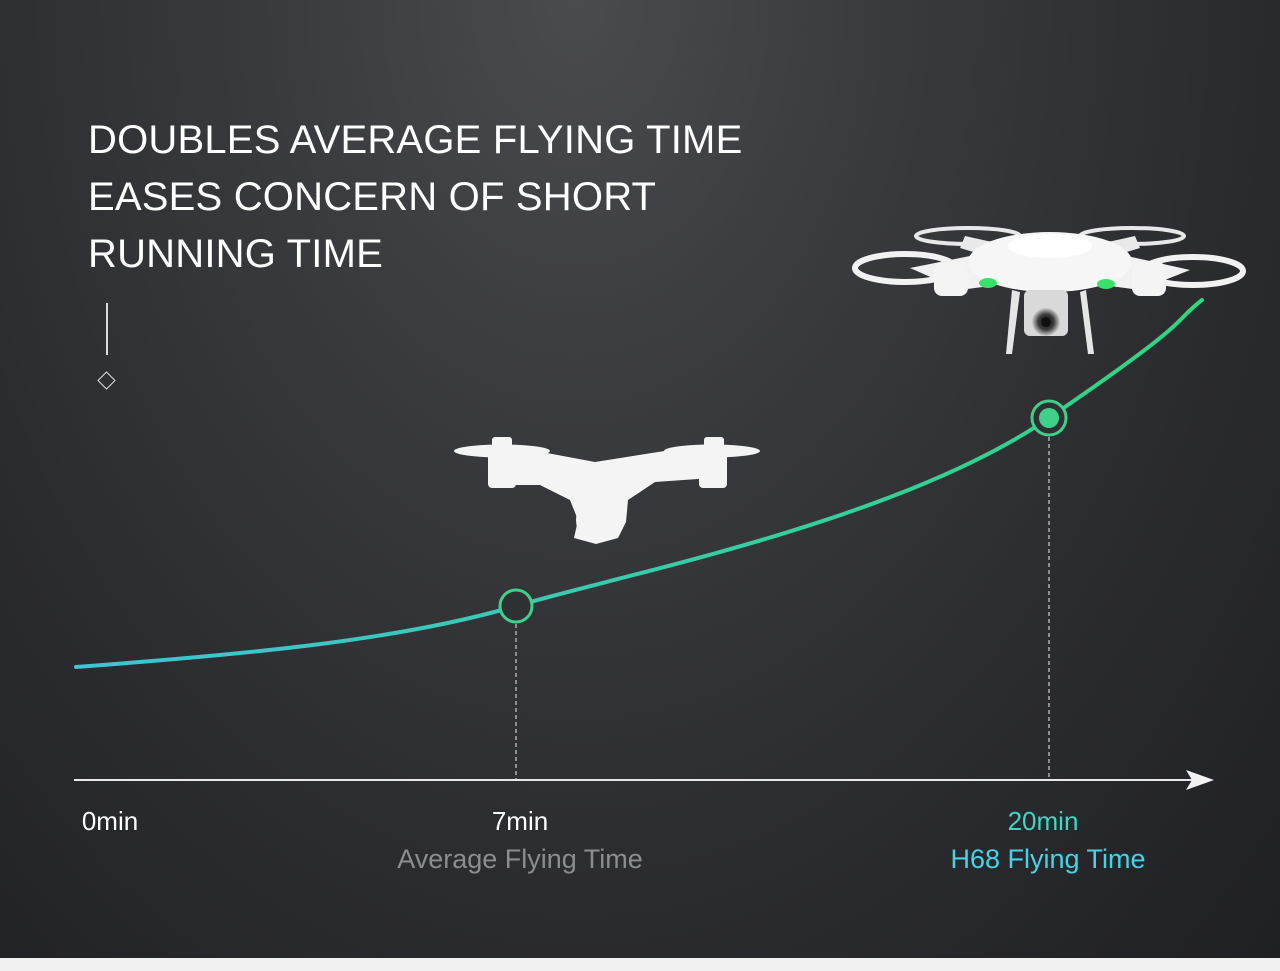  What do you see at coordinates (415, 140) in the screenshot?
I see `headline-line-1: DOUBLES AVERAGE FLYING TIME` at bounding box center [415, 140].